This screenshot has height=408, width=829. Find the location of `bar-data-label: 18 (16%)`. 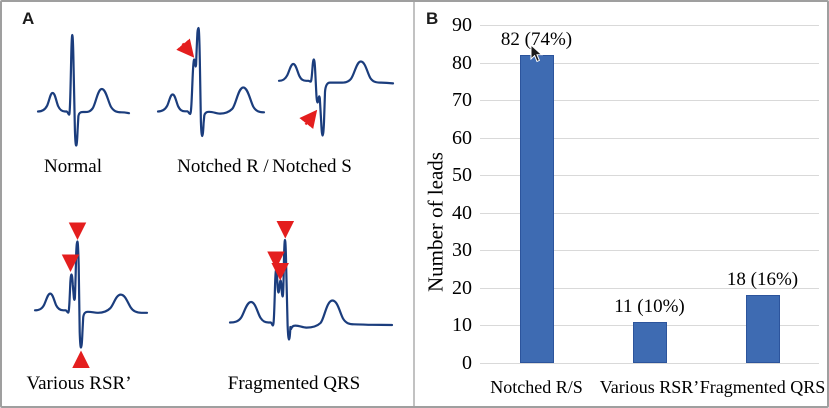

bar-data-label: 18 (16%) is located at coordinates (762, 280).